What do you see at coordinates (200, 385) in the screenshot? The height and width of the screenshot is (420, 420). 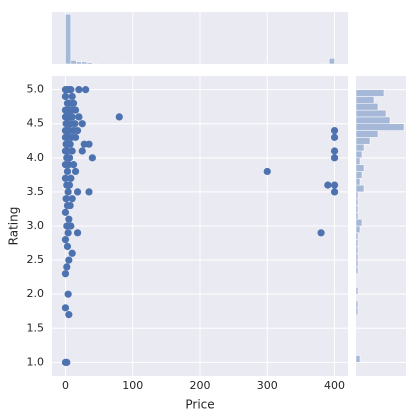 I see `x-tick-label: 200` at bounding box center [200, 385].